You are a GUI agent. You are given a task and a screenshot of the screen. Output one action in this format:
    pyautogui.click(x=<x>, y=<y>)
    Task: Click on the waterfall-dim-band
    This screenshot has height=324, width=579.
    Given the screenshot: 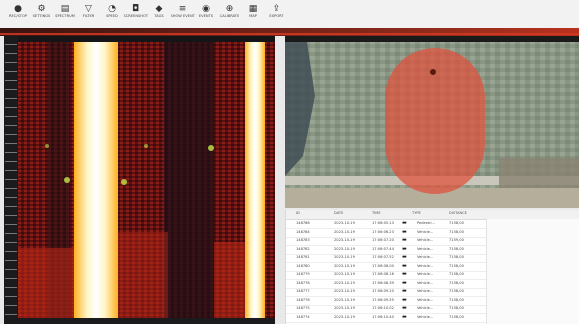 What is the action you would take?
    pyautogui.click(x=189, y=180)
    